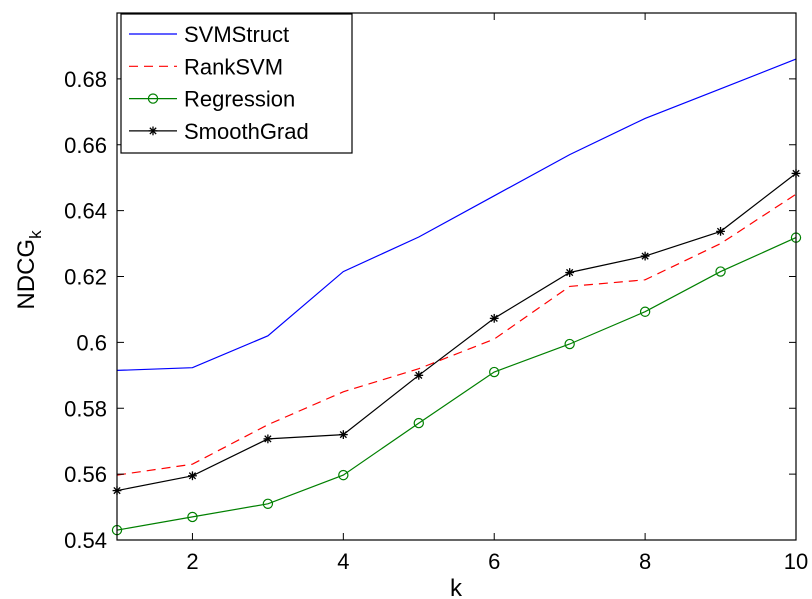 The height and width of the screenshot is (599, 812). What do you see at coordinates (246, 131) in the screenshot?
I see `legend-label-smoothgrad: SmoothGrad` at bounding box center [246, 131].